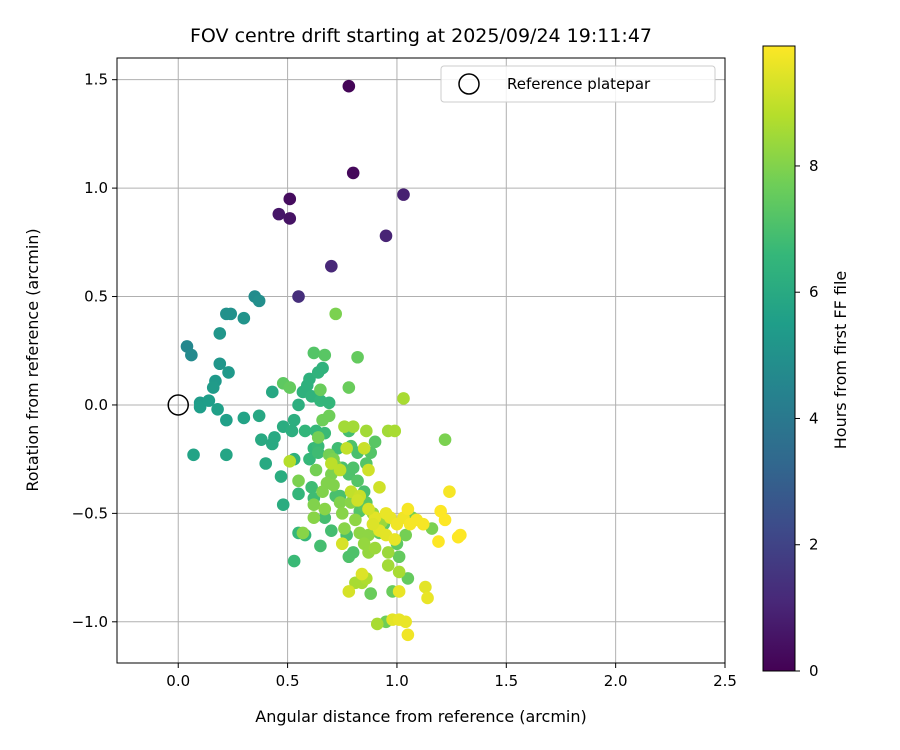  I want to click on y-axis-label: Rotation from reference (arcmin), so click(32, 359).